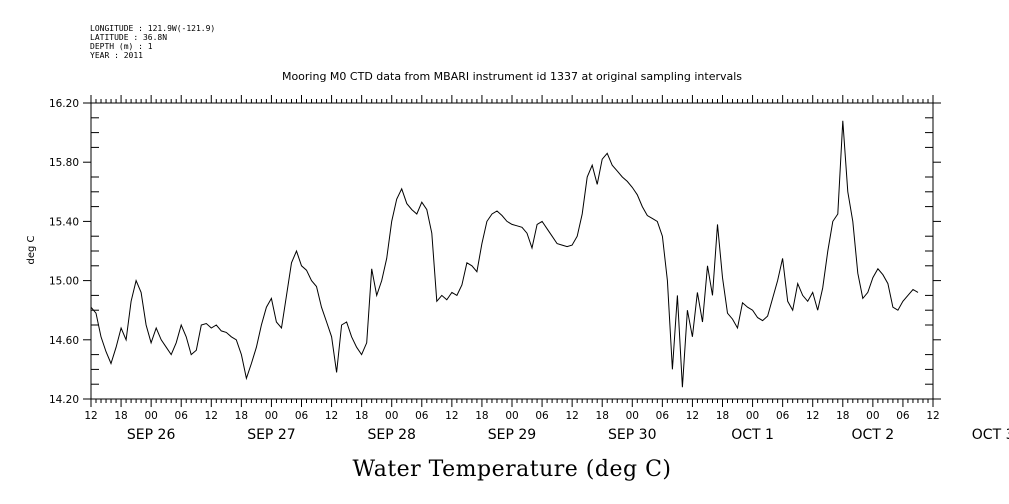 This screenshot has height=504, width=1009. I want to click on y-tick-label: 14.60, so click(64, 341).